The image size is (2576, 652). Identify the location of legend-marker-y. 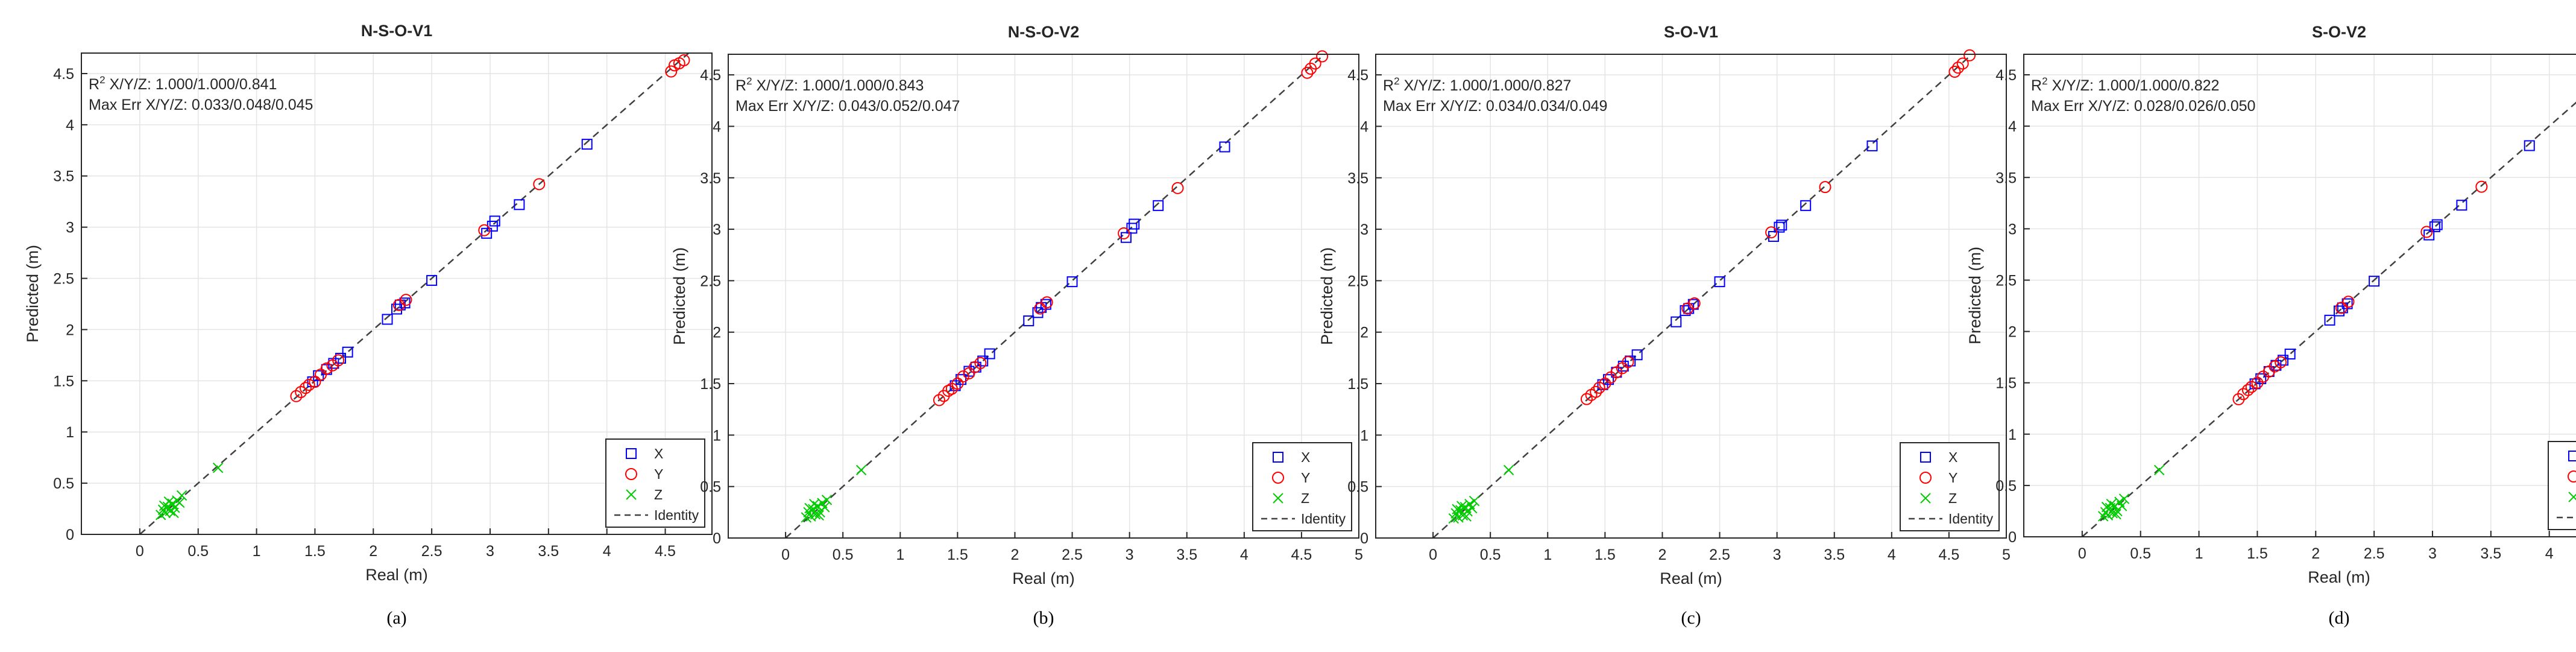
(2572, 477).